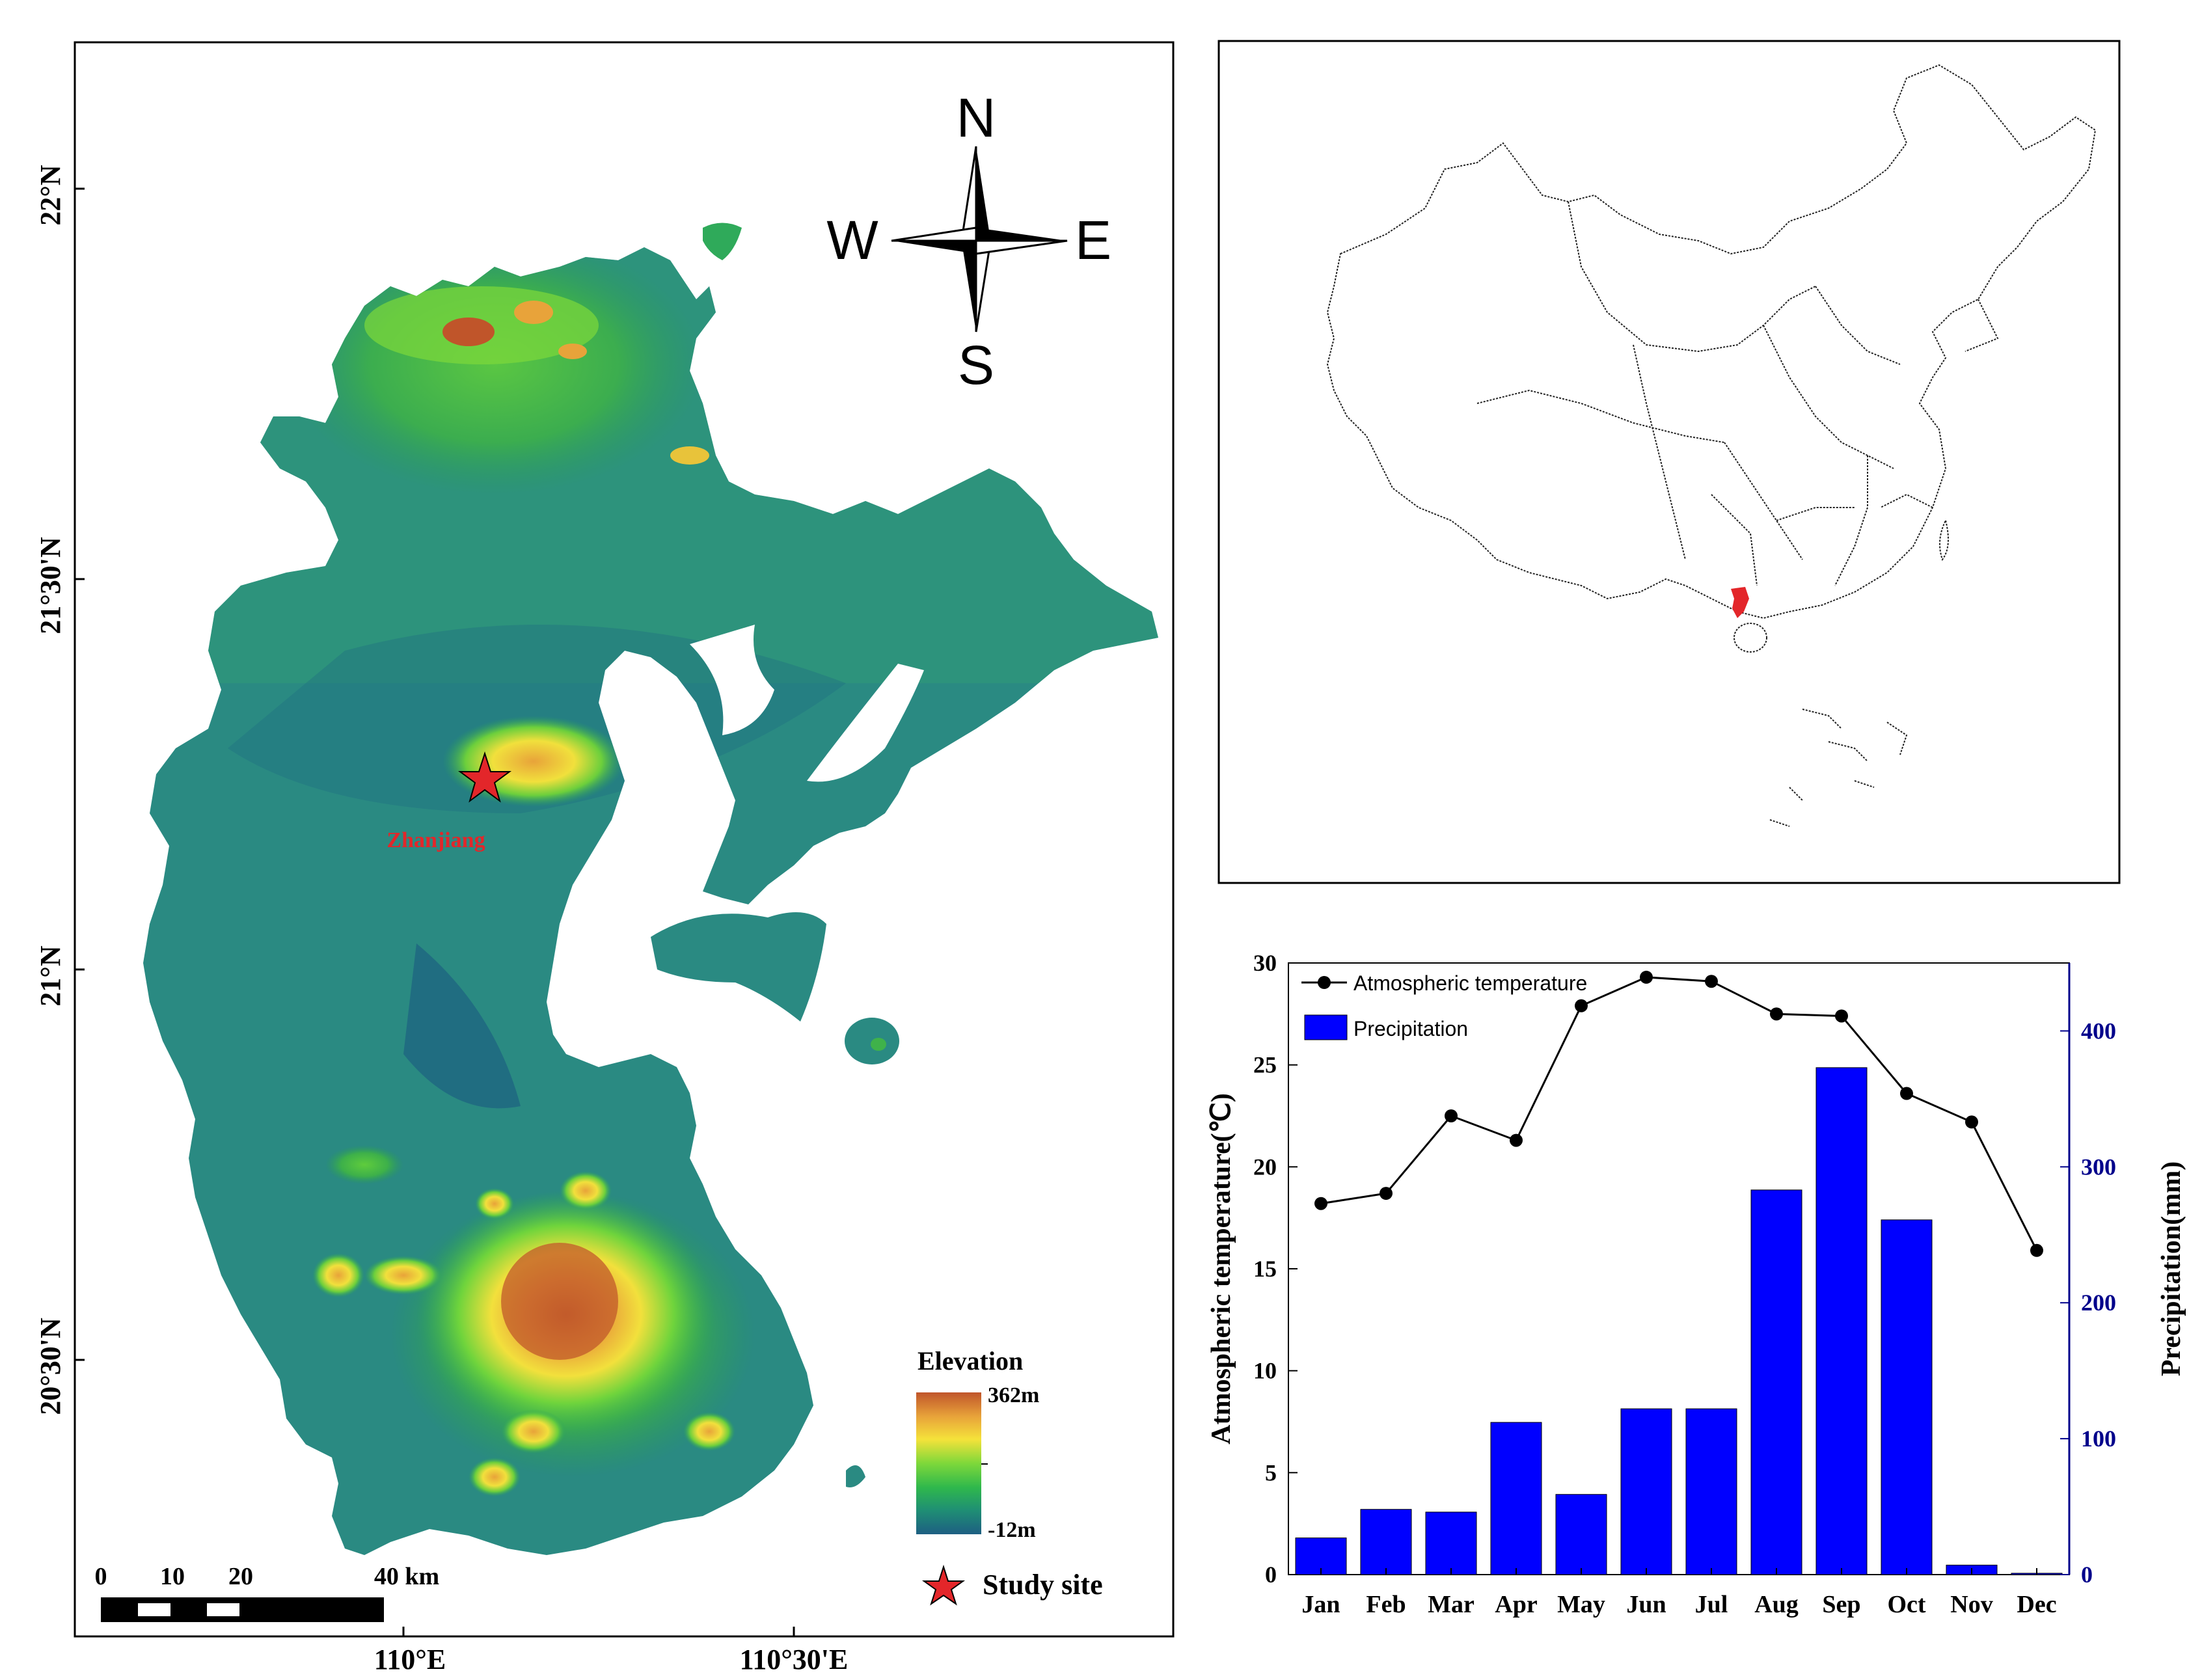 The width and height of the screenshot is (2189, 1680). I want to click on right-tick-label: 100, so click(2099, 1439).